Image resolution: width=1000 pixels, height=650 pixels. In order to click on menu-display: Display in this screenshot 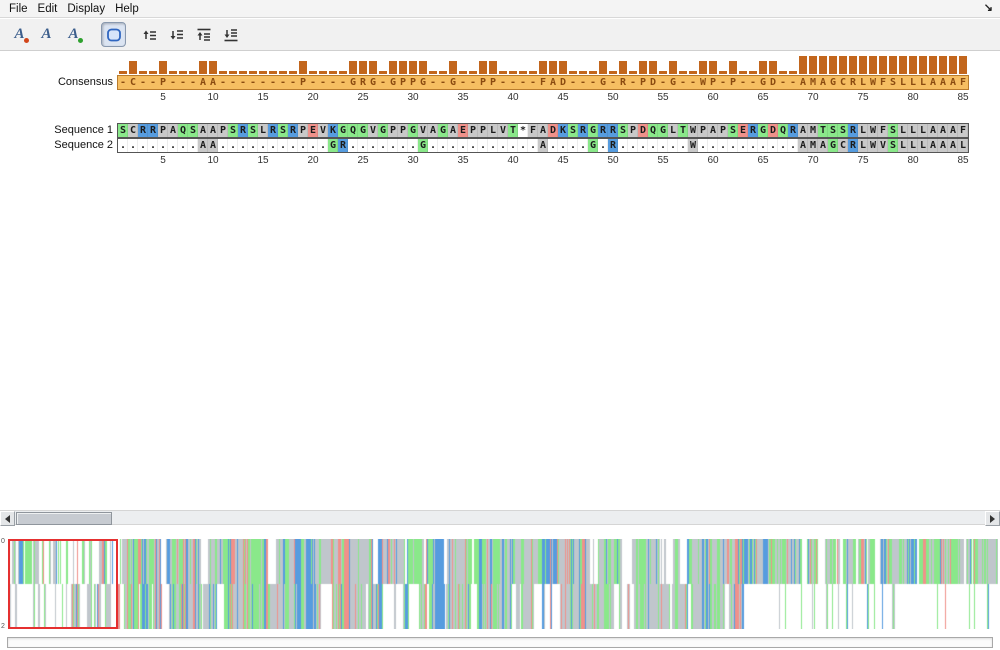, I will do `click(86, 8)`.